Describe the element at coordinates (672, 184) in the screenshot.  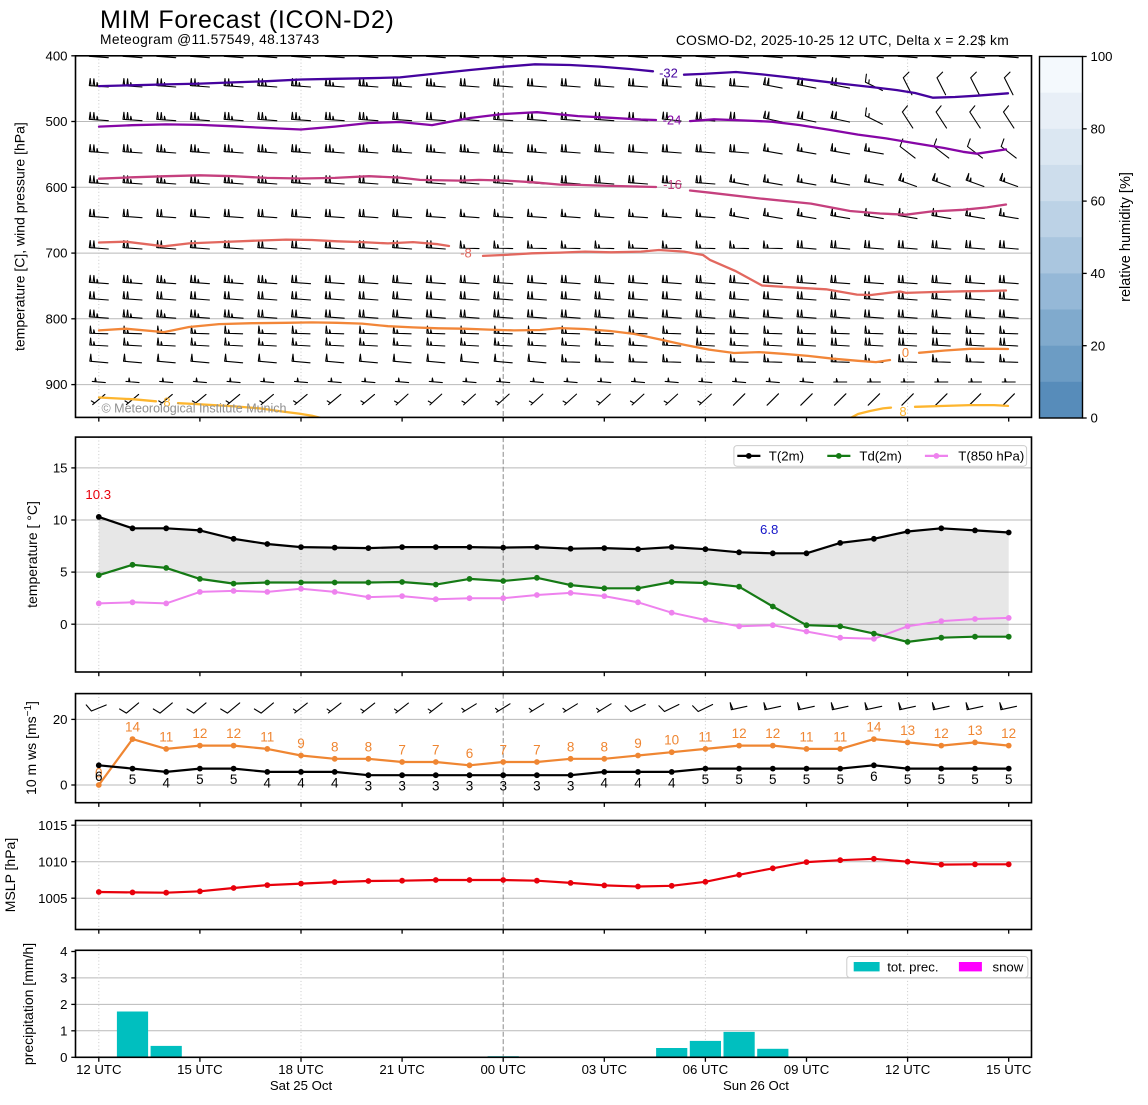
I see `svg-text: -16` at that location.